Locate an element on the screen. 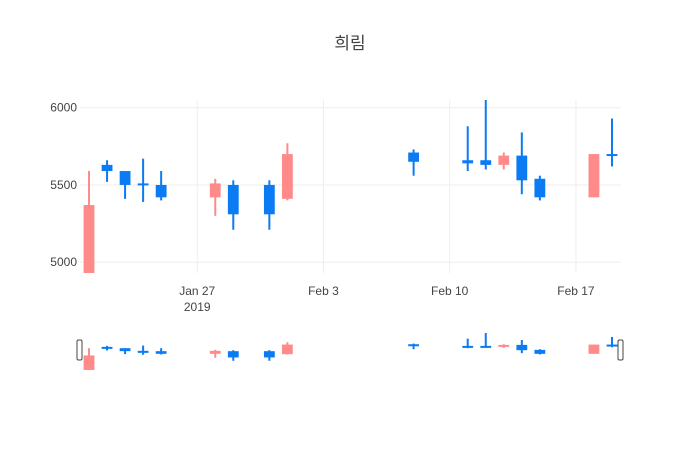  x-tick-label: Feb 10 is located at coordinates (450, 291).